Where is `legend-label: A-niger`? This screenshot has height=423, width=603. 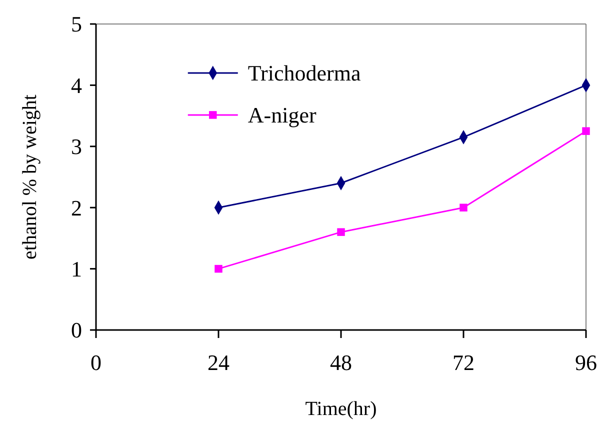
legend-label: A-niger is located at coordinates (282, 115).